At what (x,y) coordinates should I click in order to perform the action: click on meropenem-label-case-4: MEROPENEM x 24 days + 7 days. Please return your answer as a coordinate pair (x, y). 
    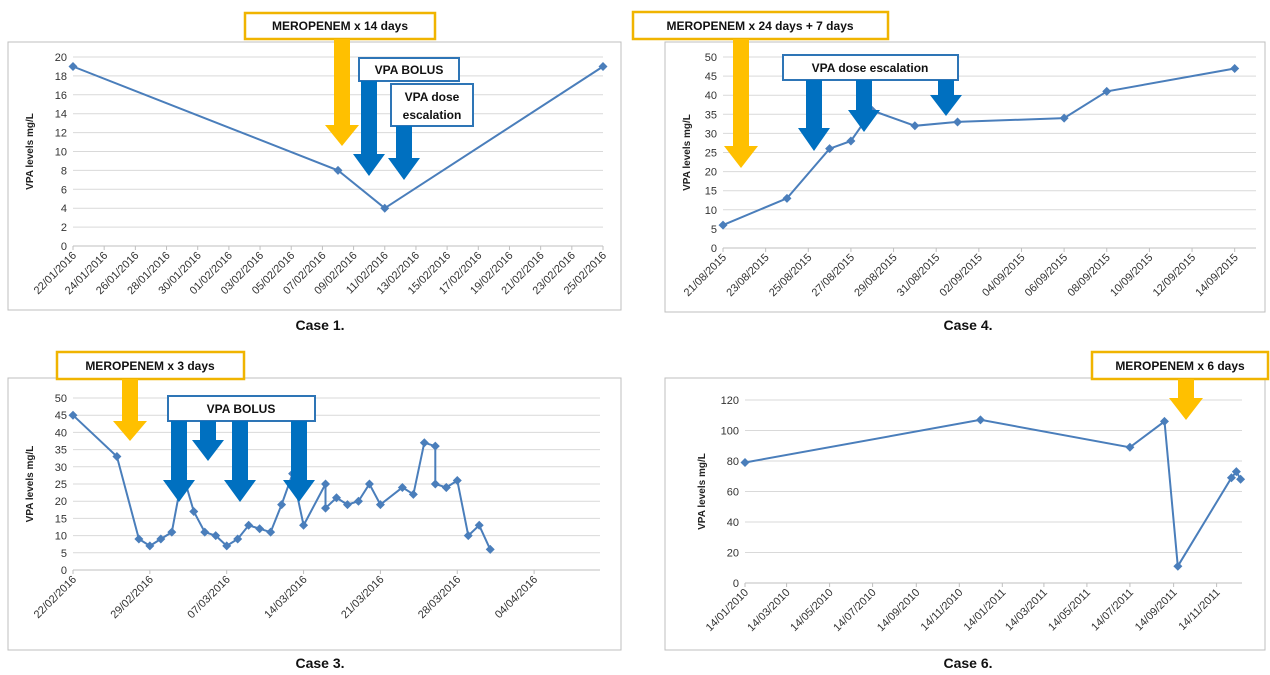
    Looking at the image, I should click on (759, 26).